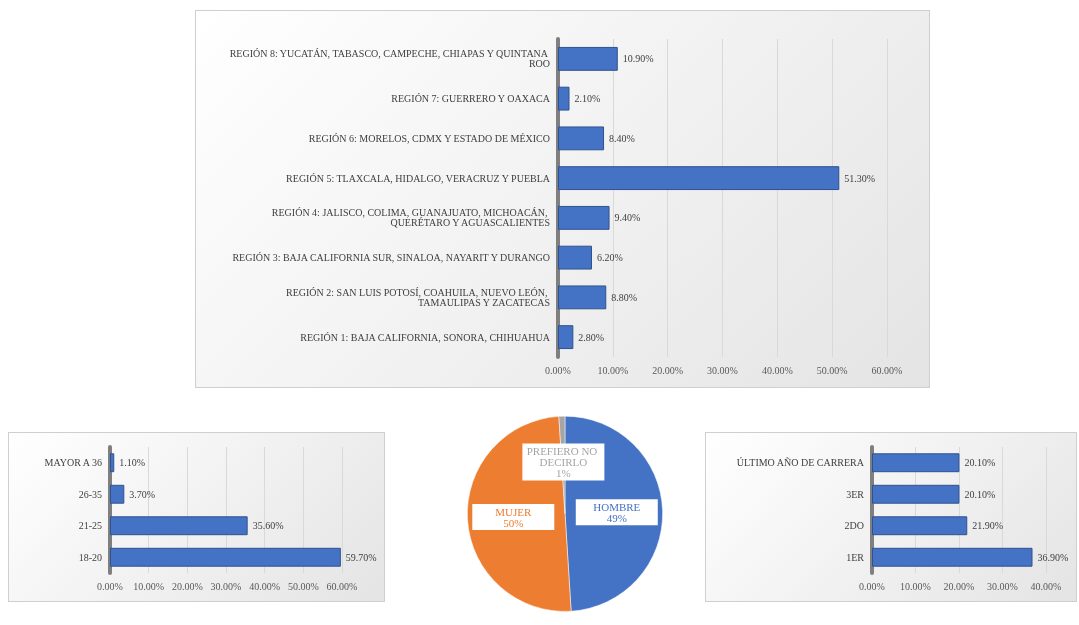 The image size is (1079, 625). What do you see at coordinates (425, 337) in the screenshot?
I see `y-tick-label: REGIÓN 1: BAJA CALIFORNIA, SONORA, CHIHUAHUA` at bounding box center [425, 337].